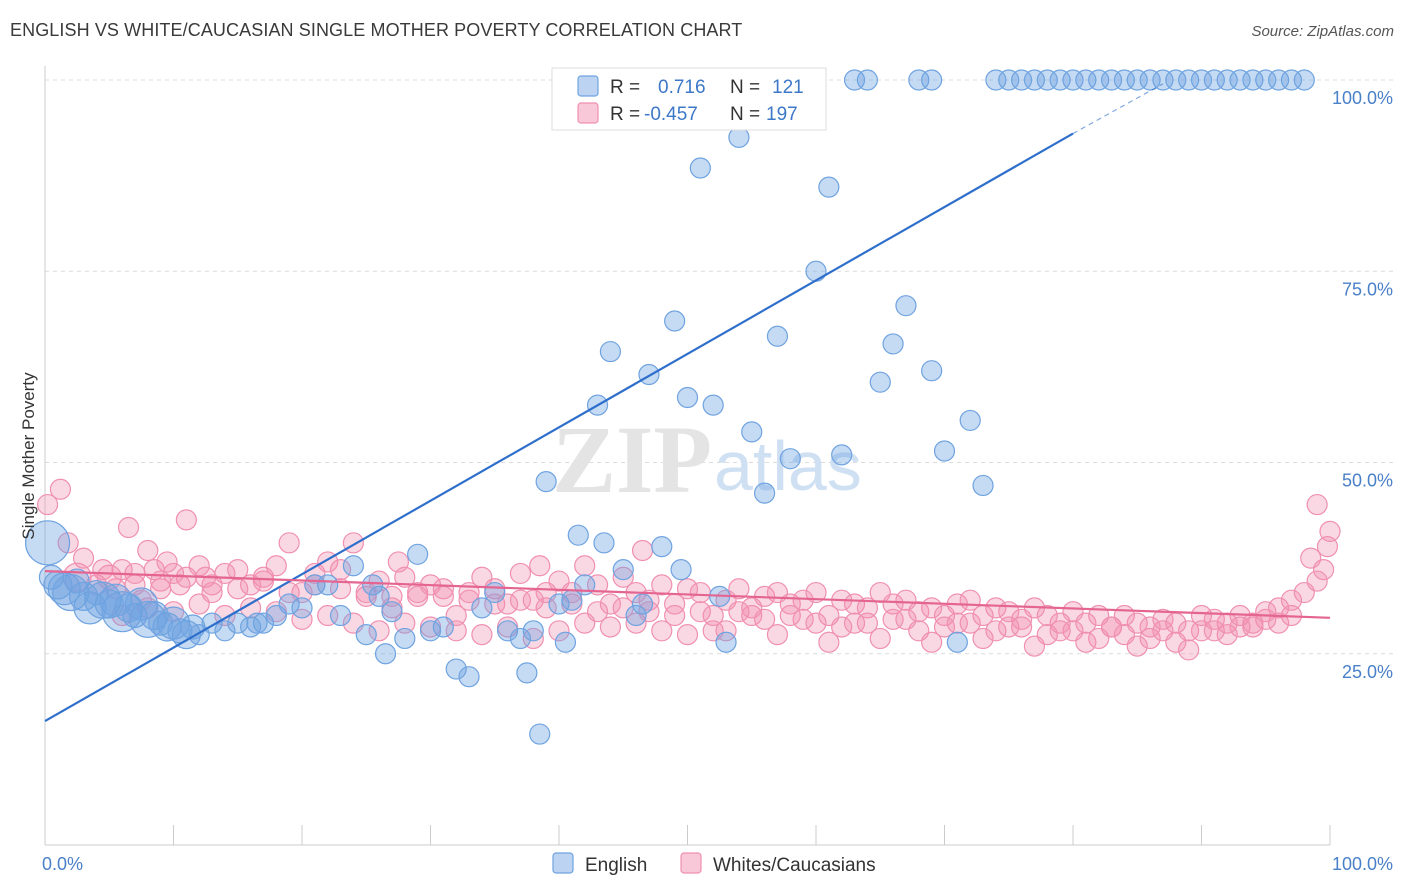 The width and height of the screenshot is (1406, 892). What do you see at coordinates (1367, 289) in the screenshot?
I see `y-tick-label: 75.0%` at bounding box center [1367, 289].